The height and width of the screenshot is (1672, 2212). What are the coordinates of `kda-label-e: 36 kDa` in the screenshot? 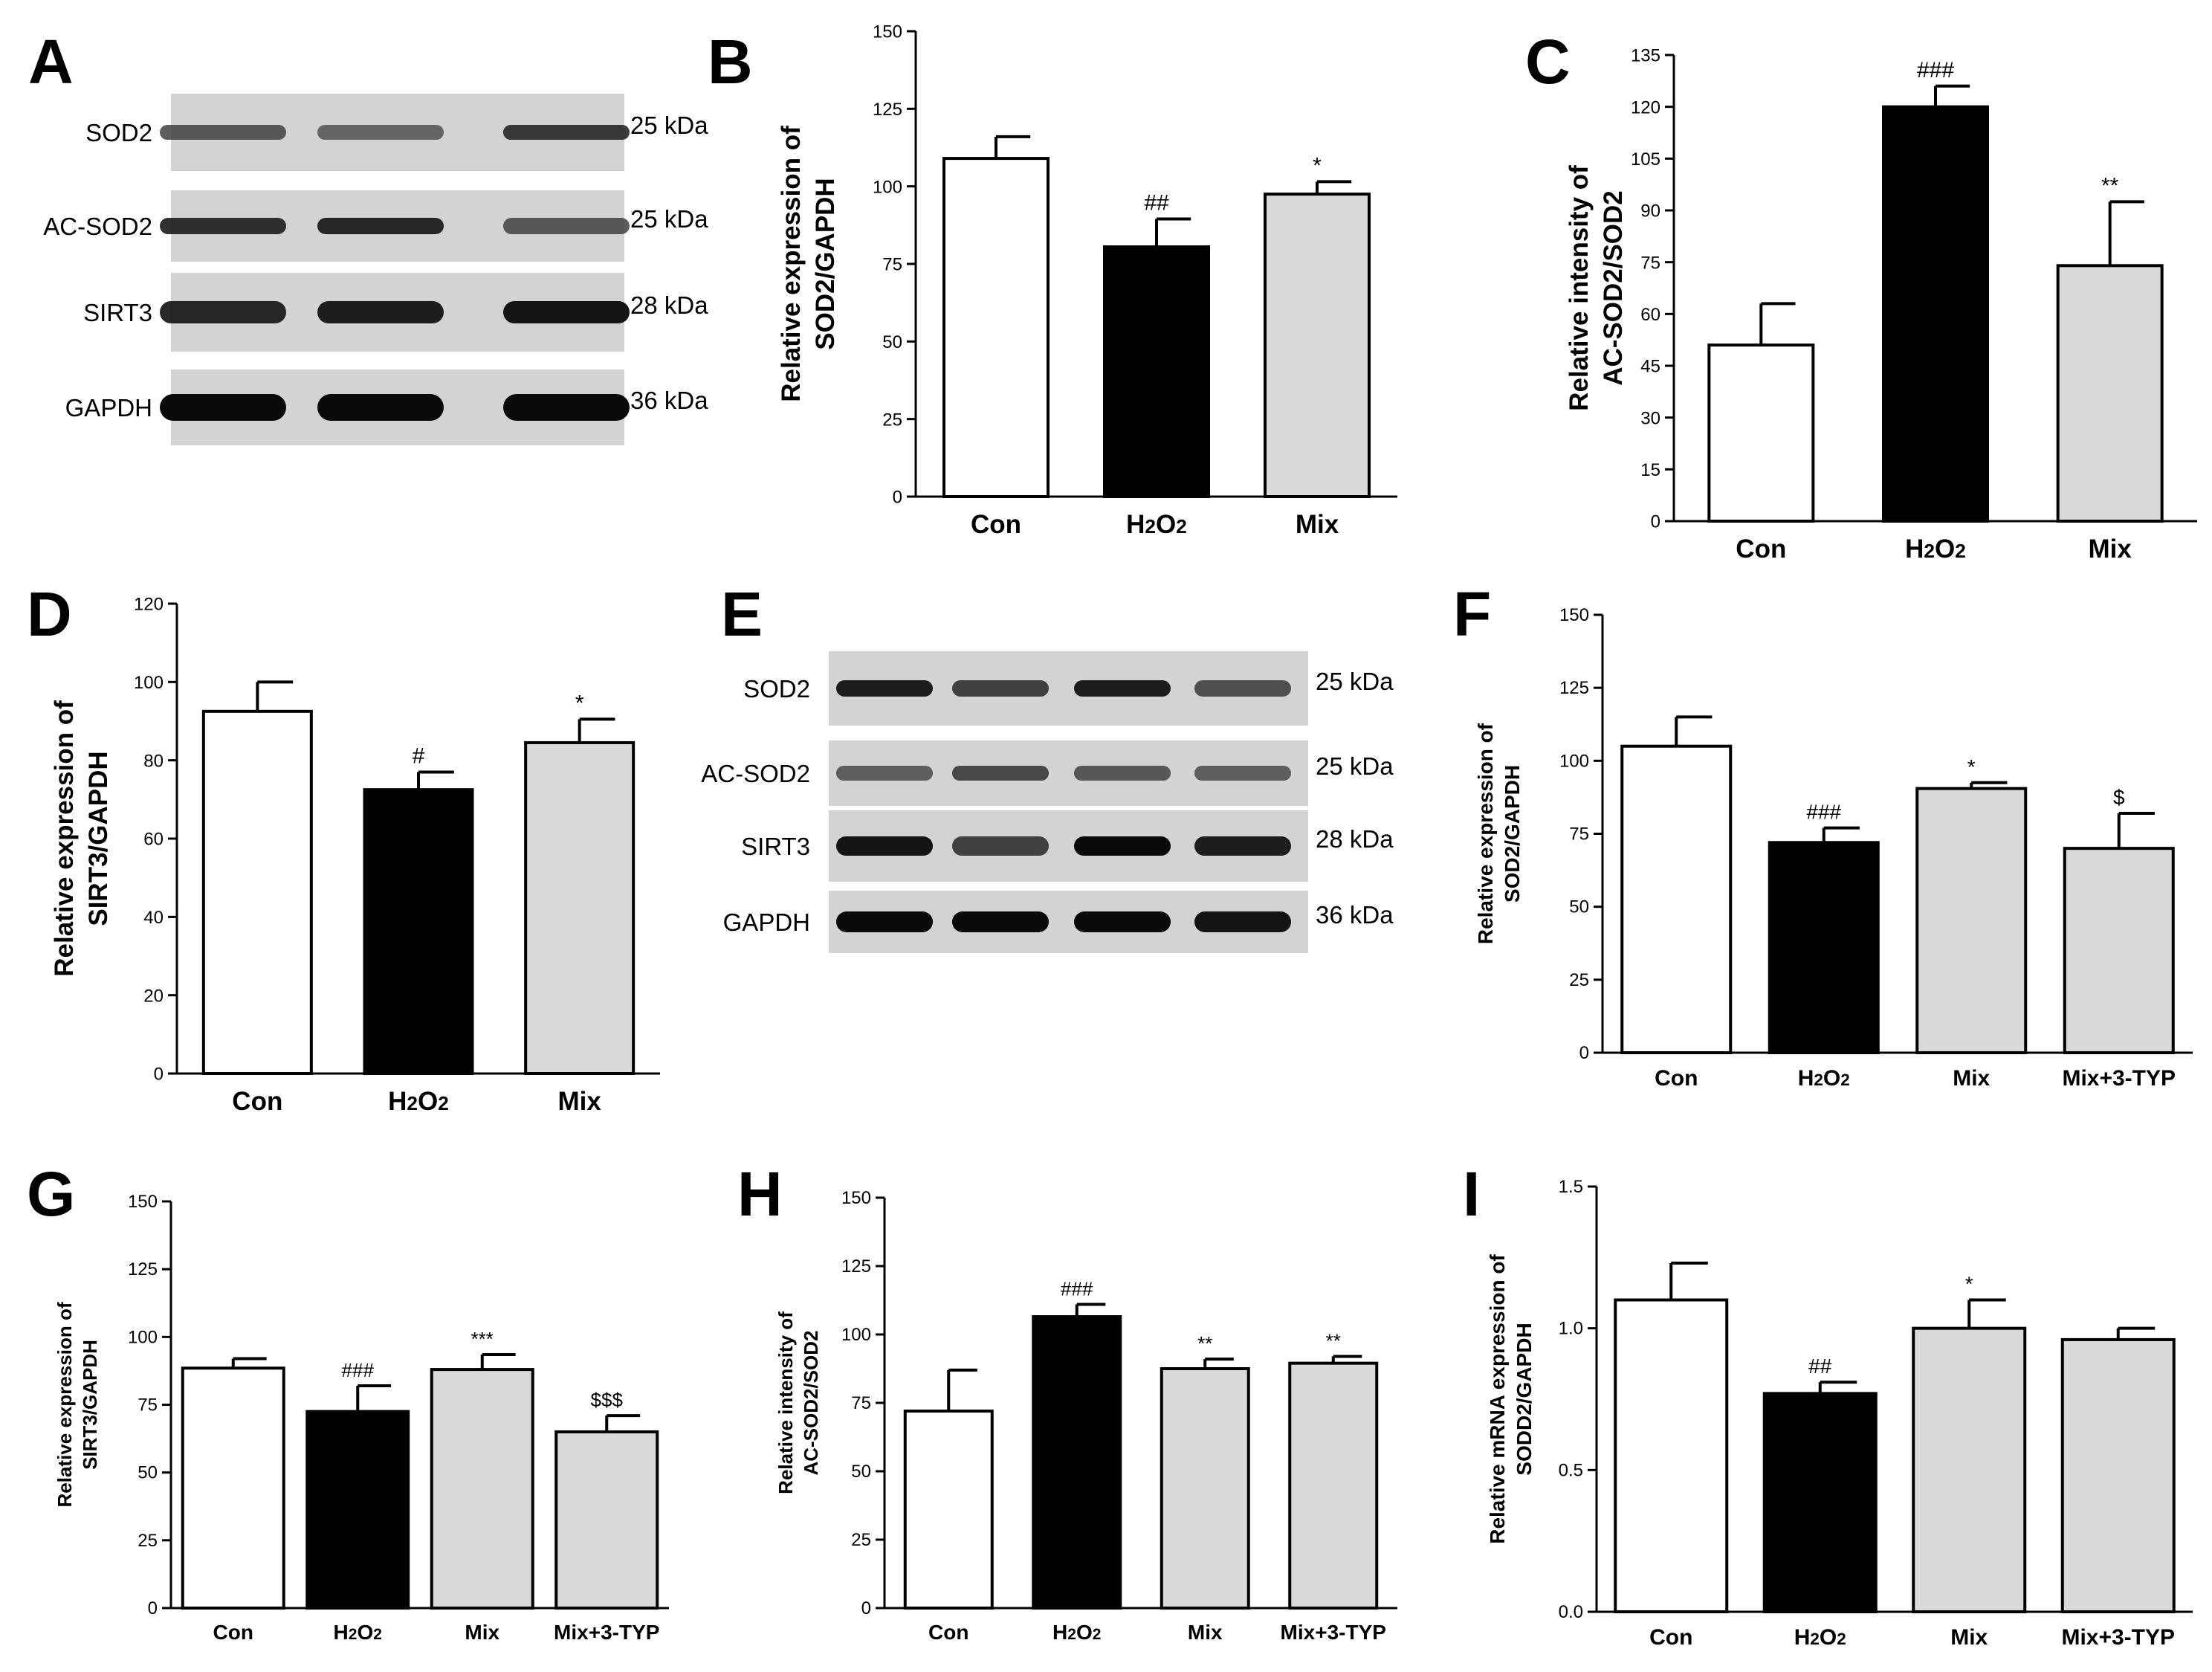 It's located at (1355, 915).